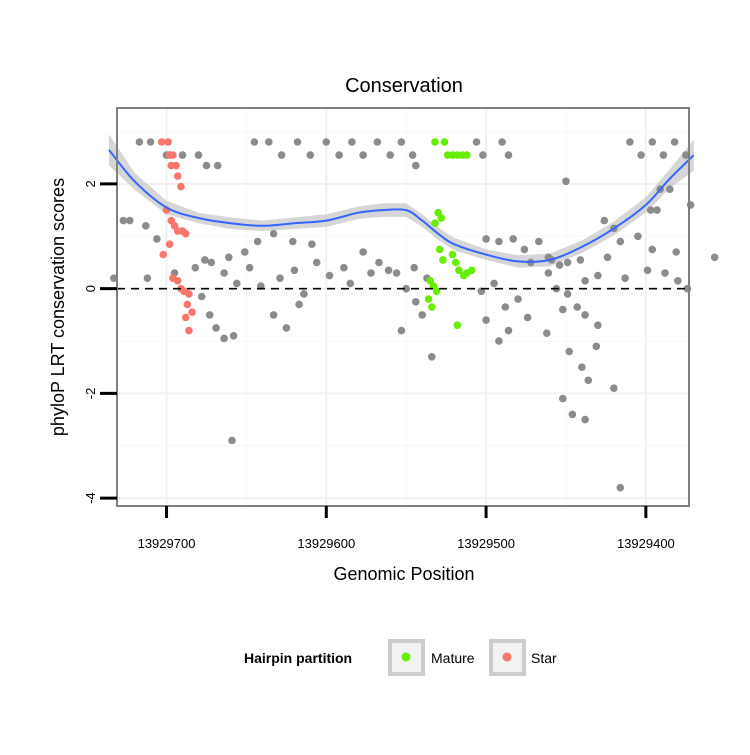  I want to click on x-tick-label: 13929700, so click(167, 543).